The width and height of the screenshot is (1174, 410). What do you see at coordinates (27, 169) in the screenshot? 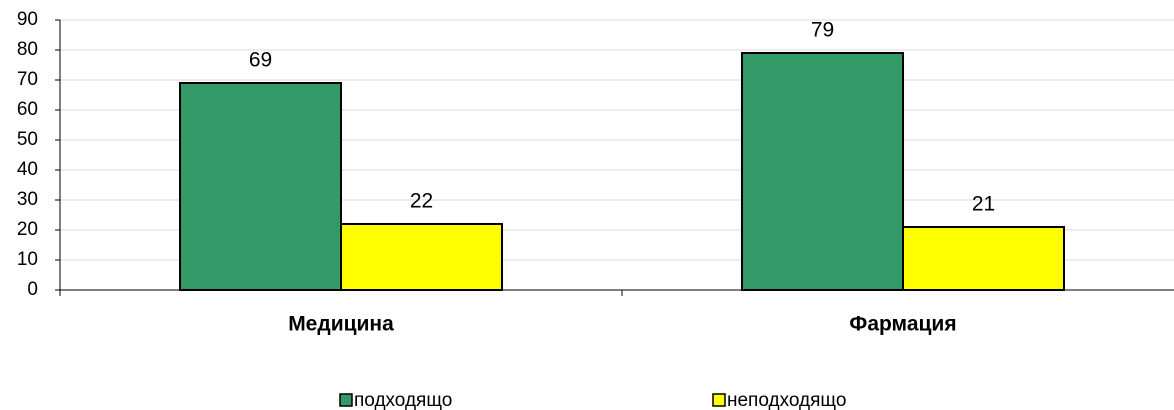
I see `y-tick-label: 40` at bounding box center [27, 169].